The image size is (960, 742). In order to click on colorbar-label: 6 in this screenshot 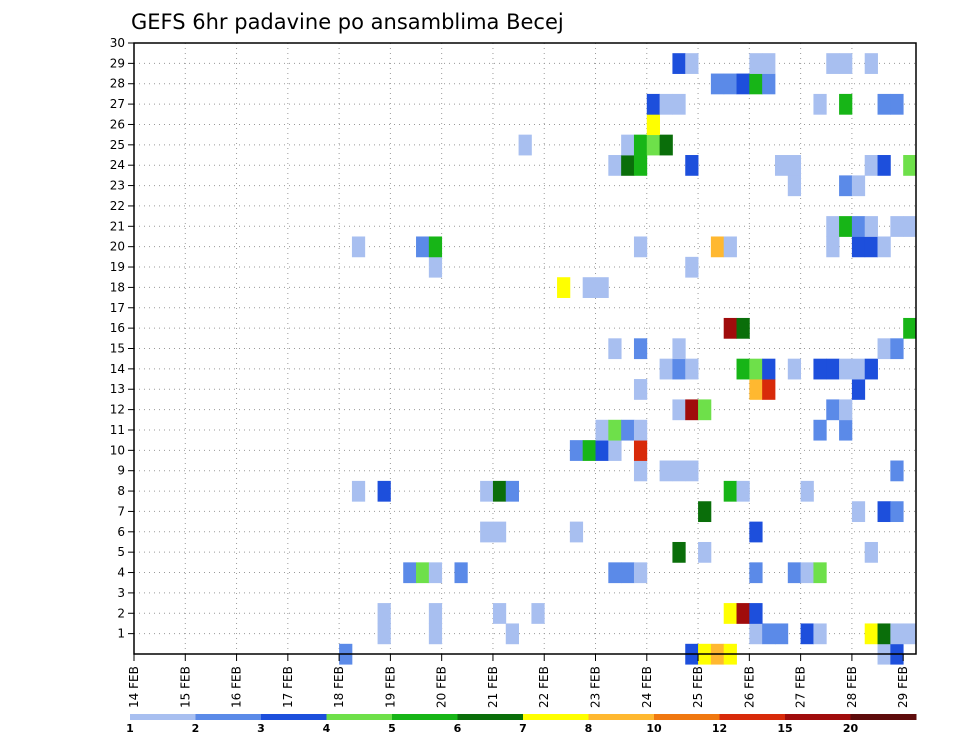, I will do `click(458, 728)`.